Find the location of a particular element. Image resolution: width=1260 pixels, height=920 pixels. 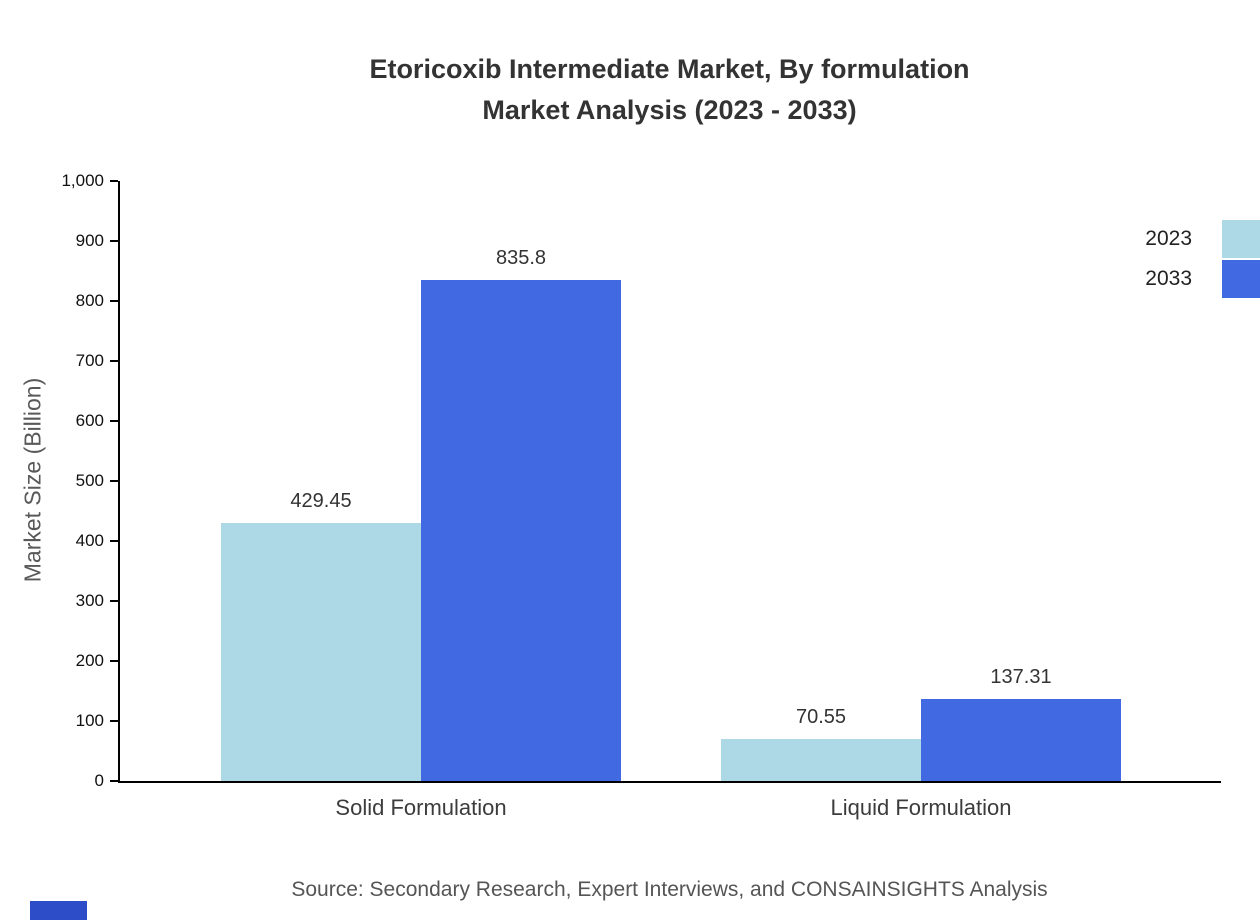

y-tick-label: 900 is located at coordinates (89, 240).